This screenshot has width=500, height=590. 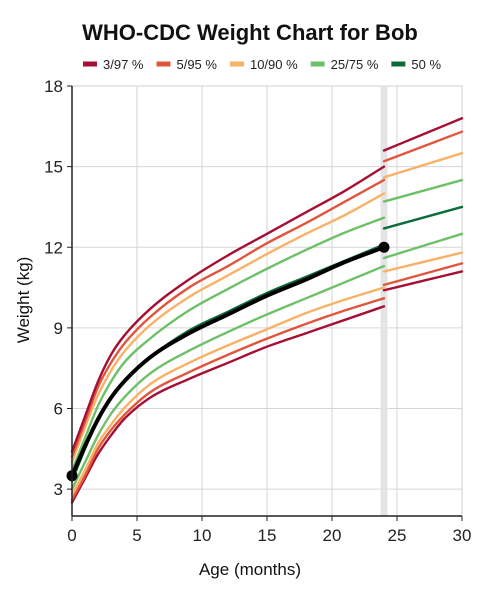 I want to click on legend: 3/97 % 5/95 % 10/90 % 25/75 % 50 %, so click(x=262, y=64).